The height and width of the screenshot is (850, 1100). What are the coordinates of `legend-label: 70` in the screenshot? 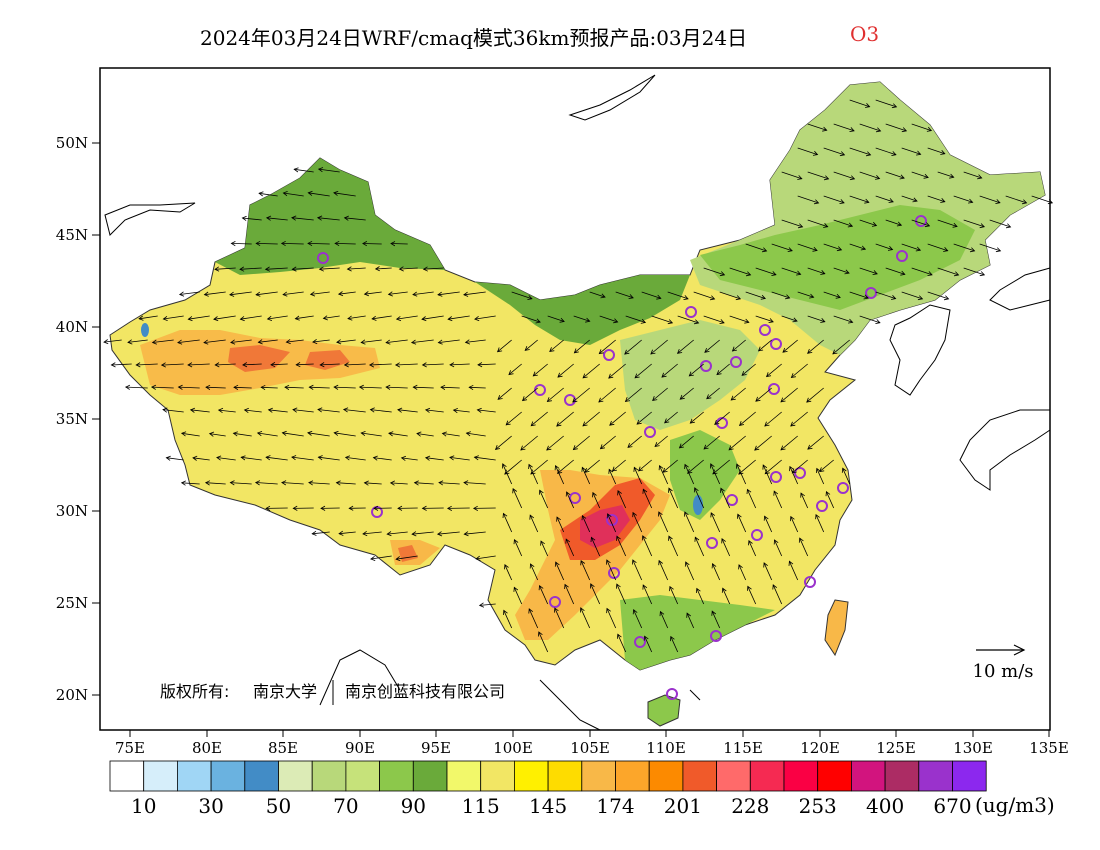 It's located at (345, 806).